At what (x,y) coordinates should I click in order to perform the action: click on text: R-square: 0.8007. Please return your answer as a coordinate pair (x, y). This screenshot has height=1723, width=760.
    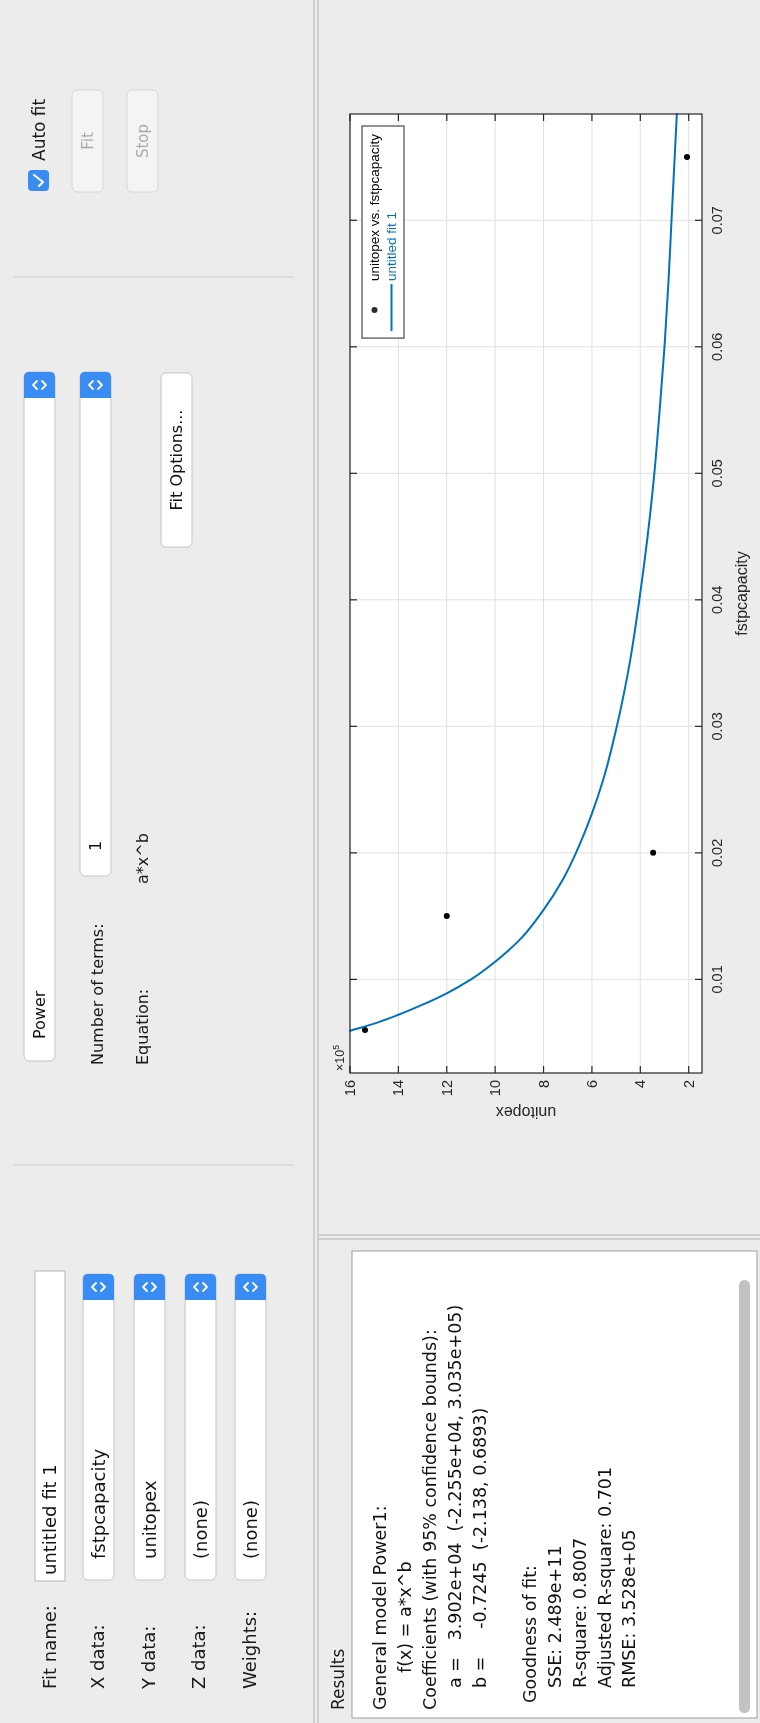
    Looking at the image, I should click on (580, 1612).